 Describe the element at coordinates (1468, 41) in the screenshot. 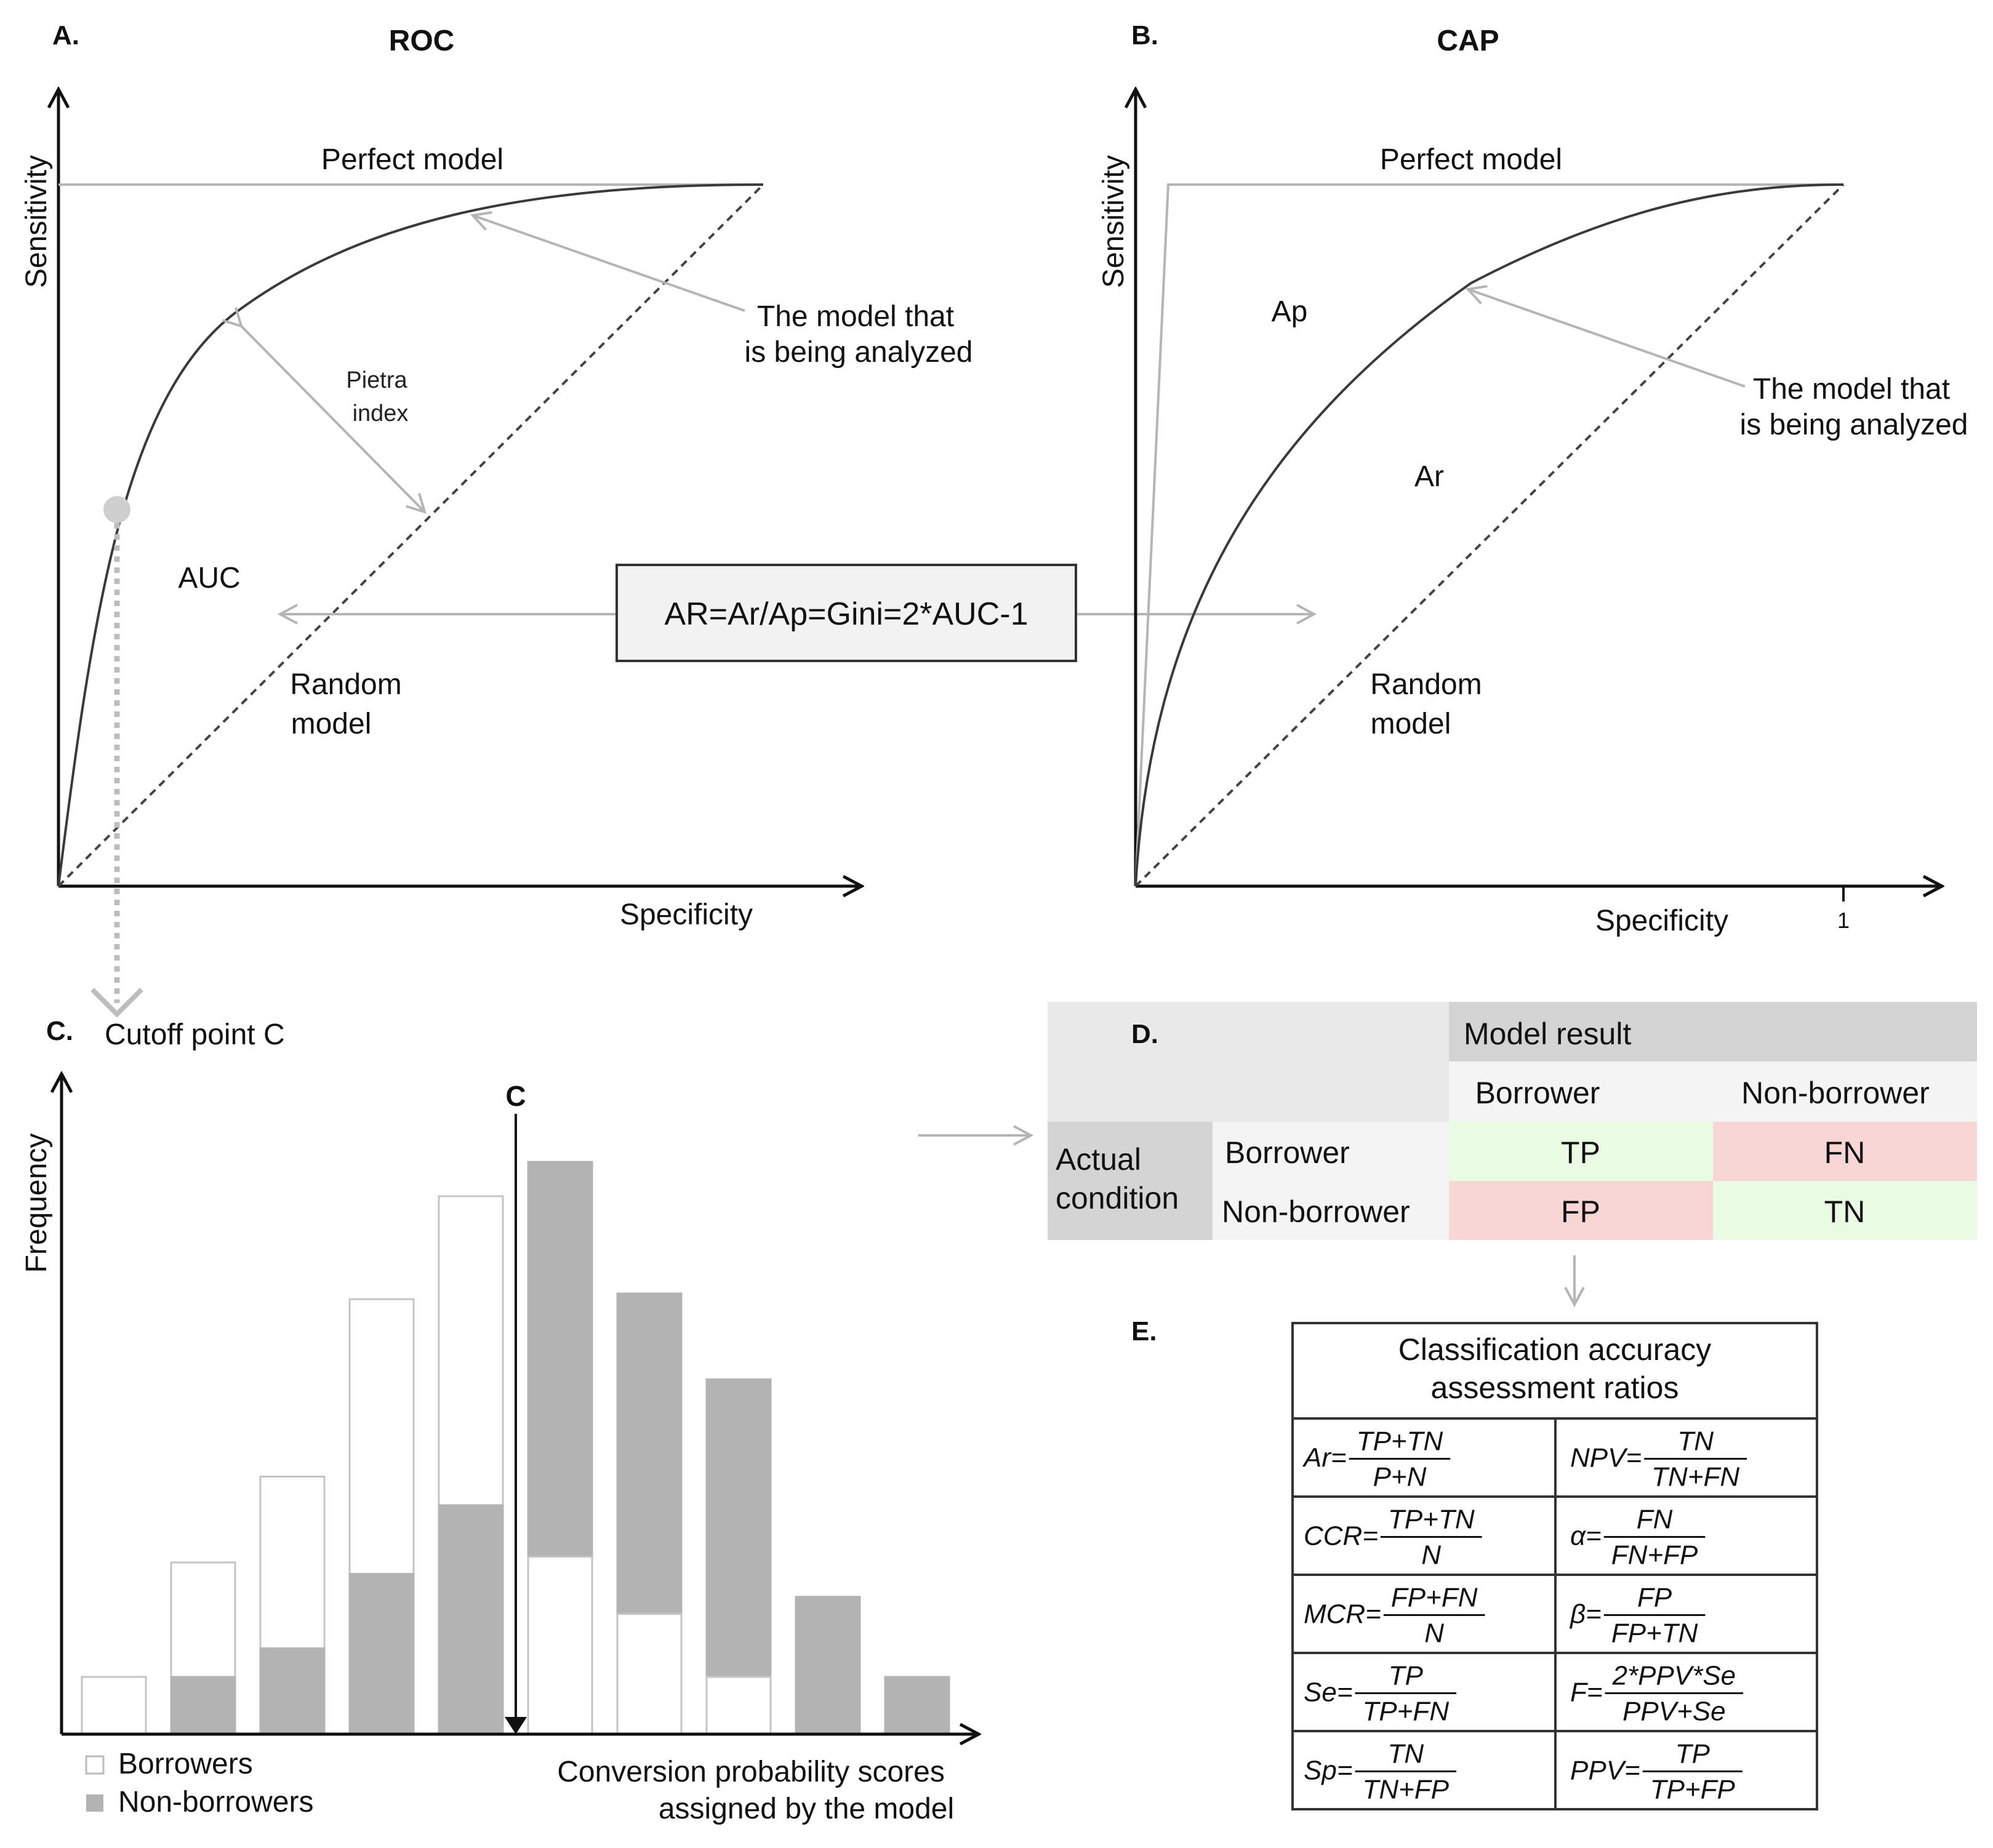

I see `panel-b-title: CAP` at that location.